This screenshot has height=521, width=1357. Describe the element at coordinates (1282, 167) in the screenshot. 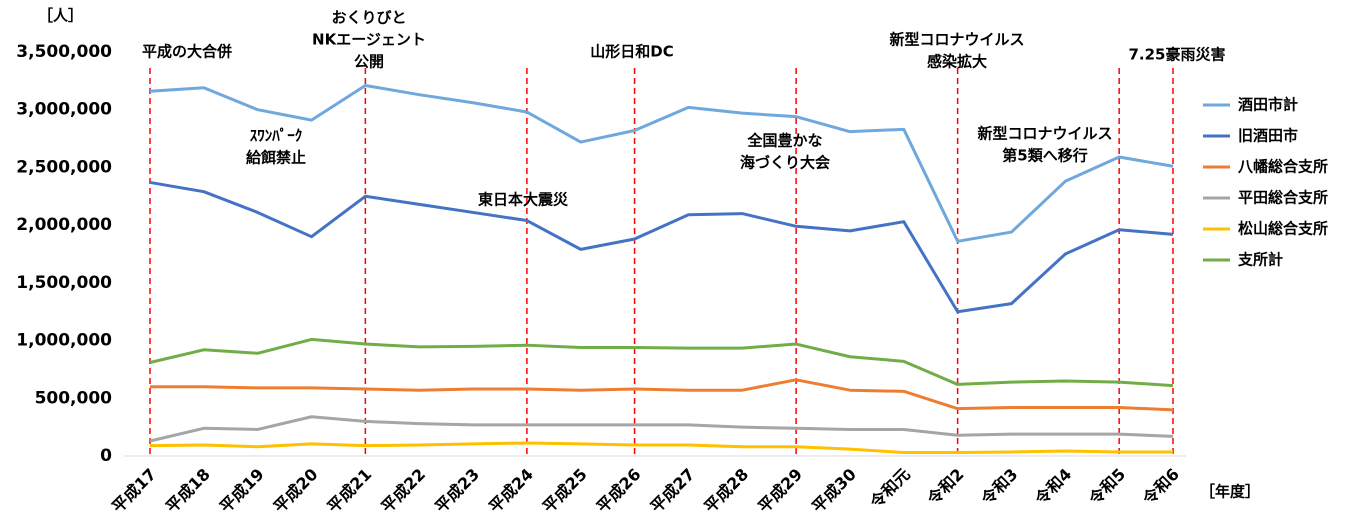

I see `legend-label: 八幡総合支所` at that location.